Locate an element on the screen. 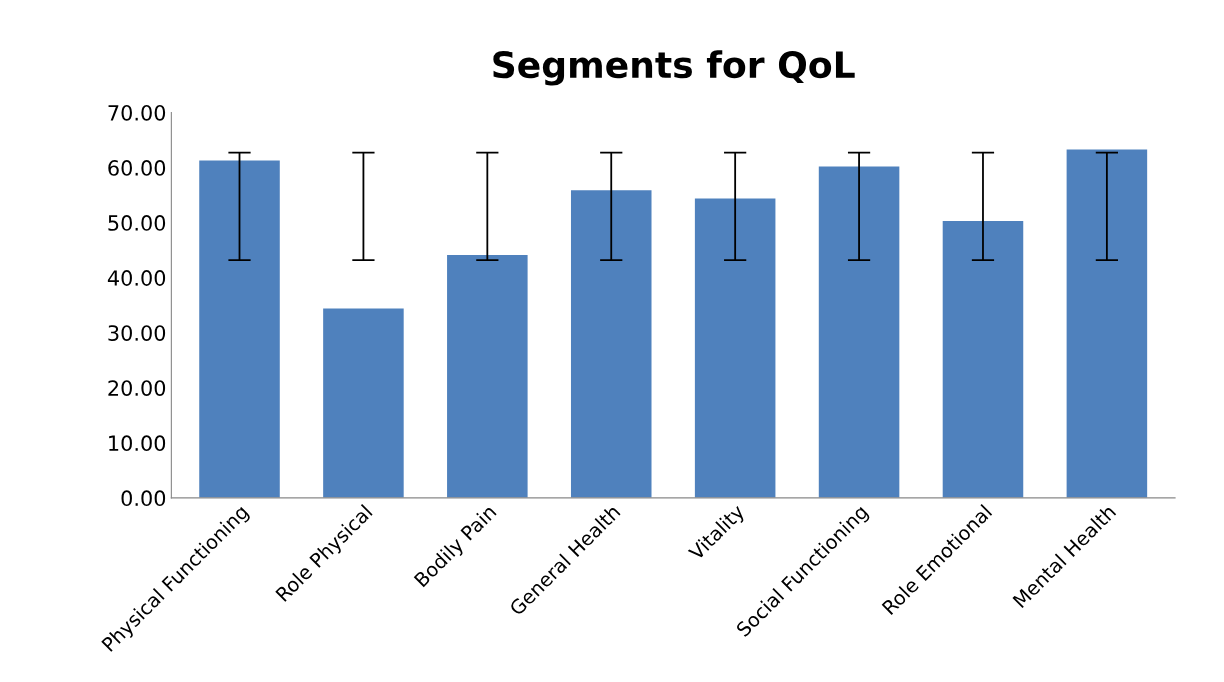 Image resolution: width=1224 pixels, height=682 pixels. y-tick-label: 70.00 is located at coordinates (137, 112).